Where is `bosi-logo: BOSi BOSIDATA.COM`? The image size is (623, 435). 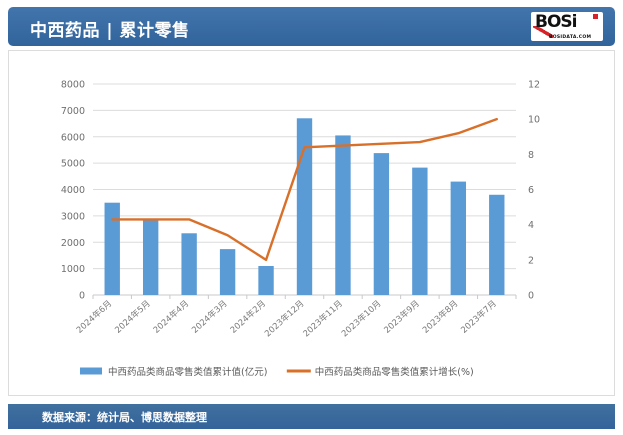 bosi-logo: BOSi BOSIDATA.COM is located at coordinates (567, 26).